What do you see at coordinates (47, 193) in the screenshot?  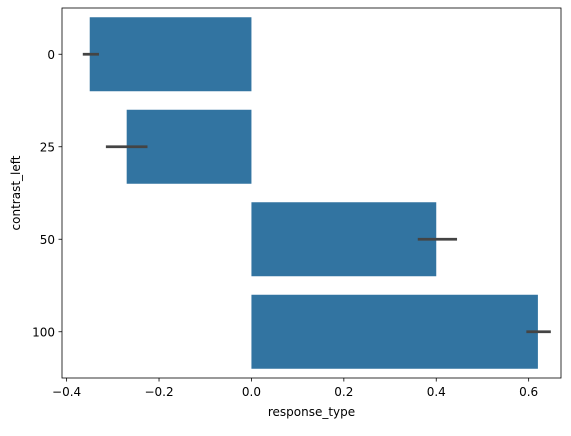 I see `y-axis-ticks: 0 25 50 100` at bounding box center [47, 193].